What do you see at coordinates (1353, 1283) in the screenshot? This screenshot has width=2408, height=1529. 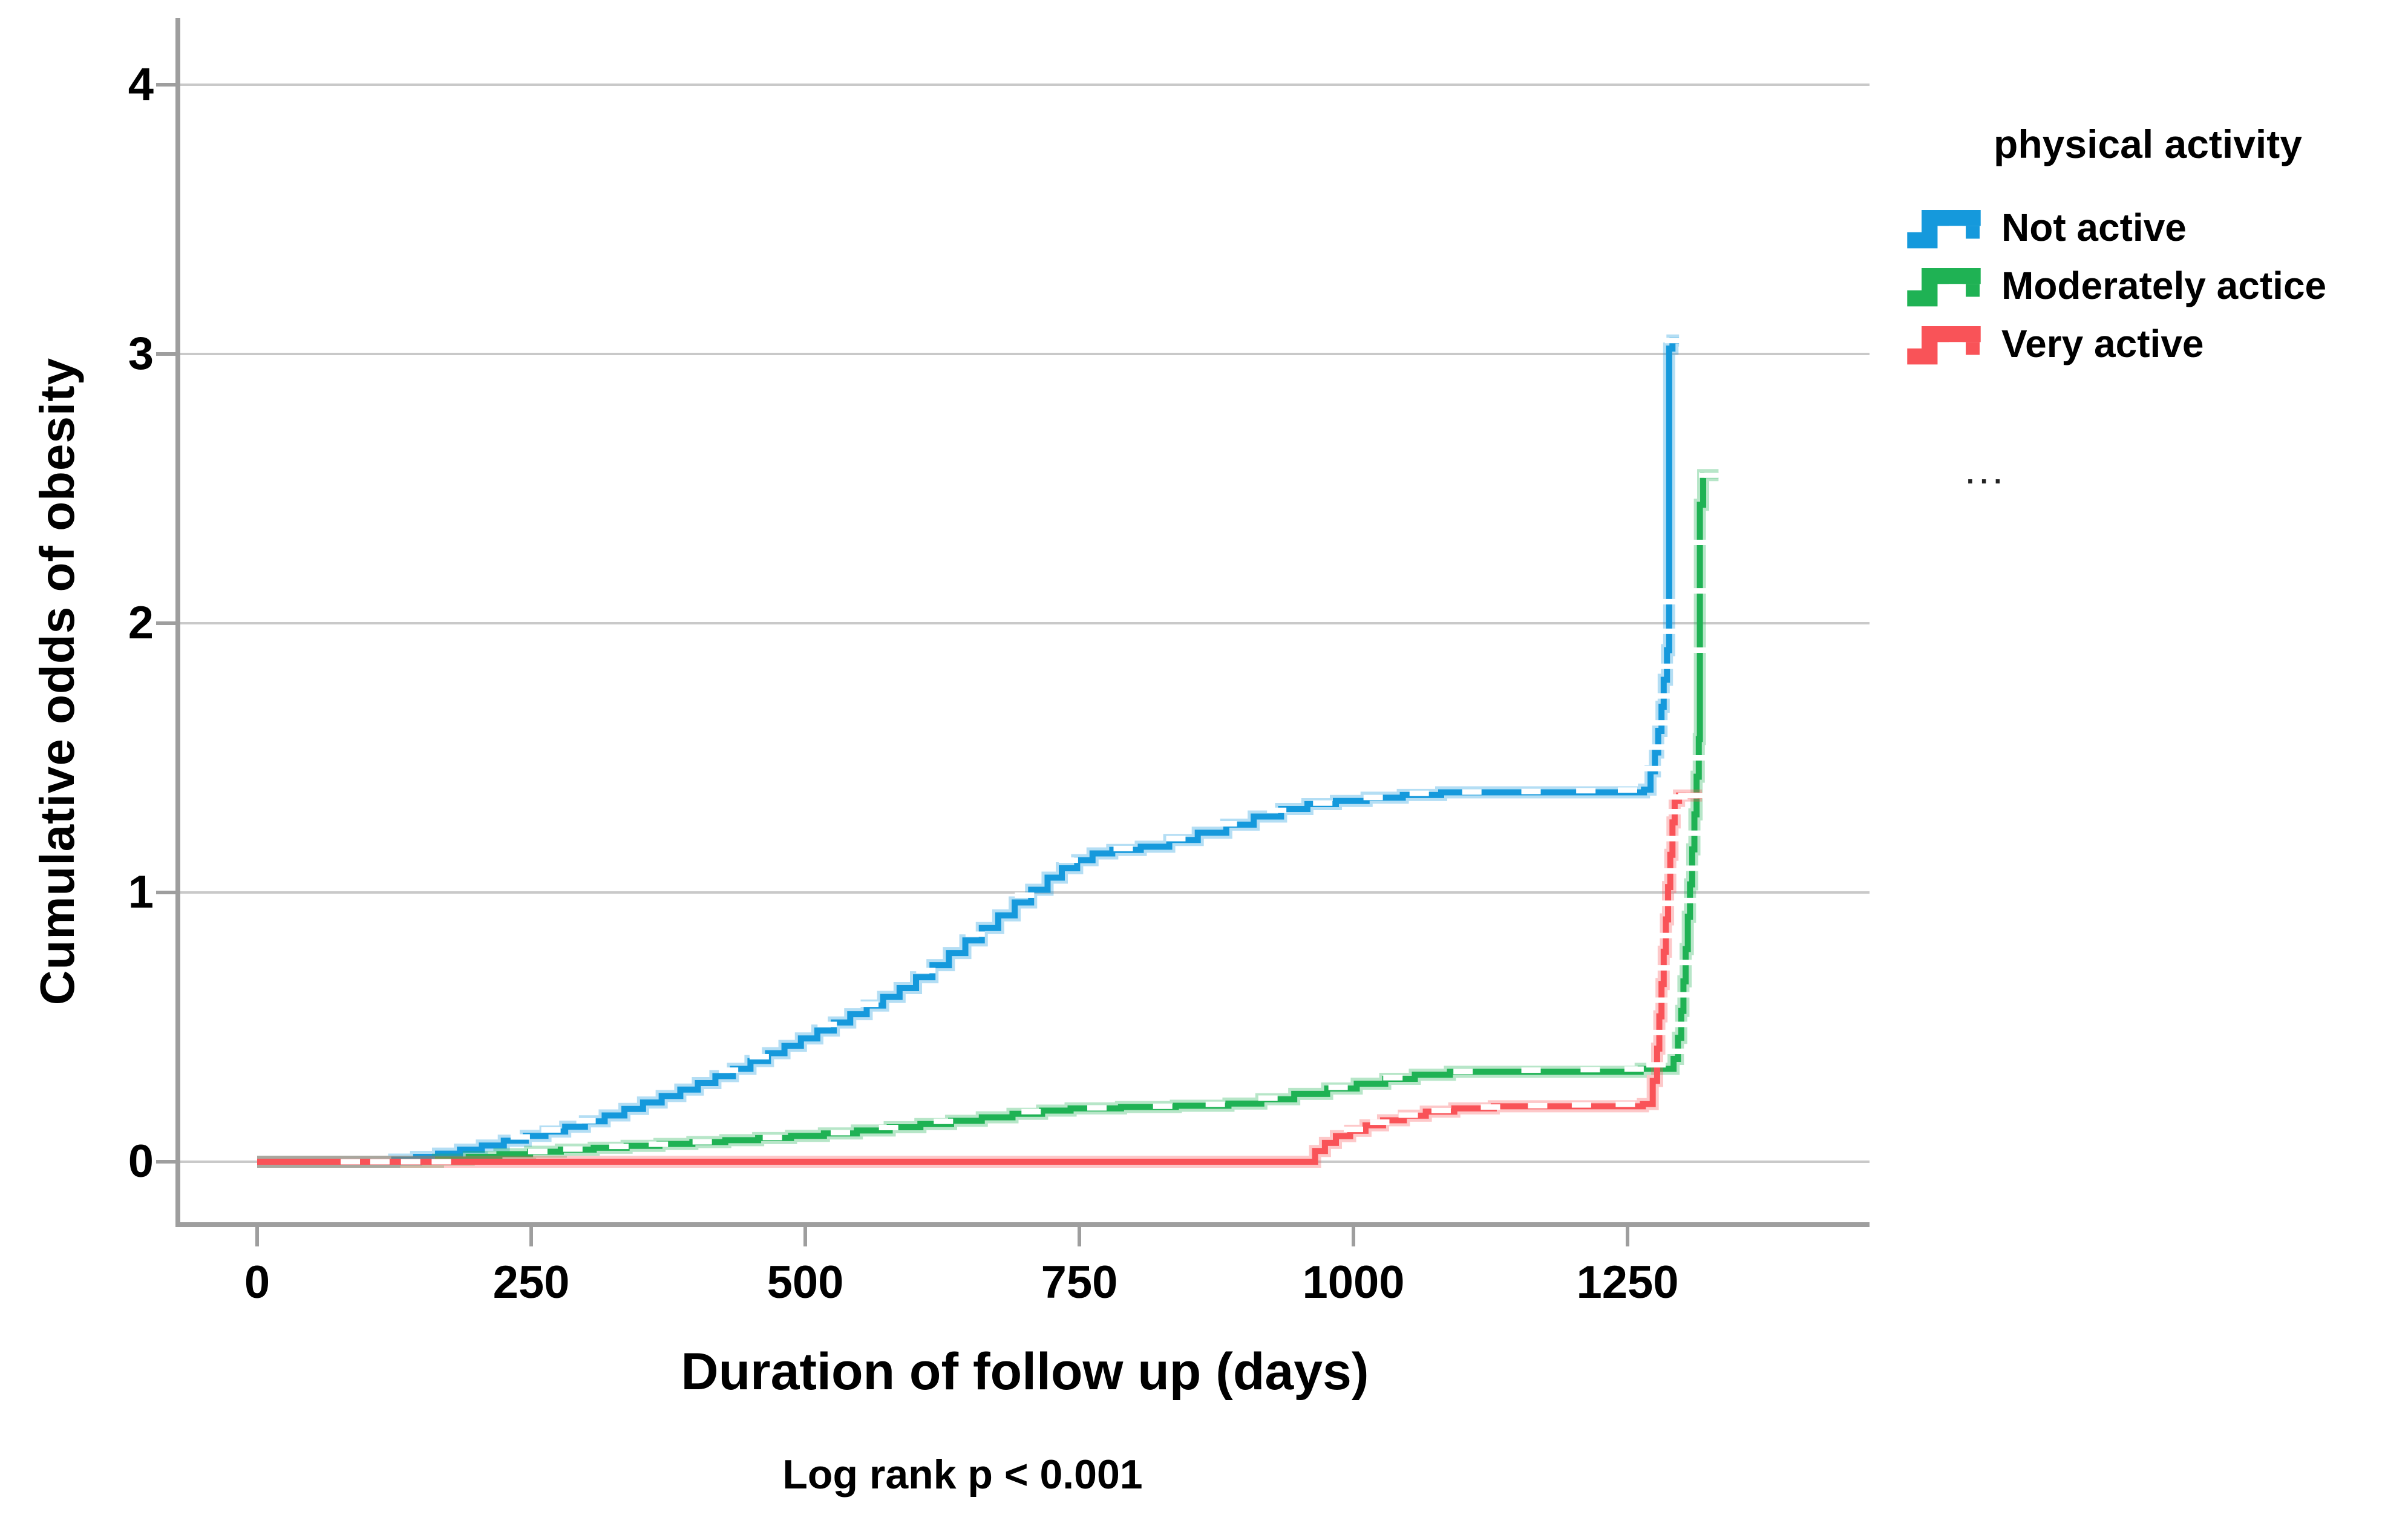 I see `x-tick-label-1000: 1000` at bounding box center [1353, 1283].